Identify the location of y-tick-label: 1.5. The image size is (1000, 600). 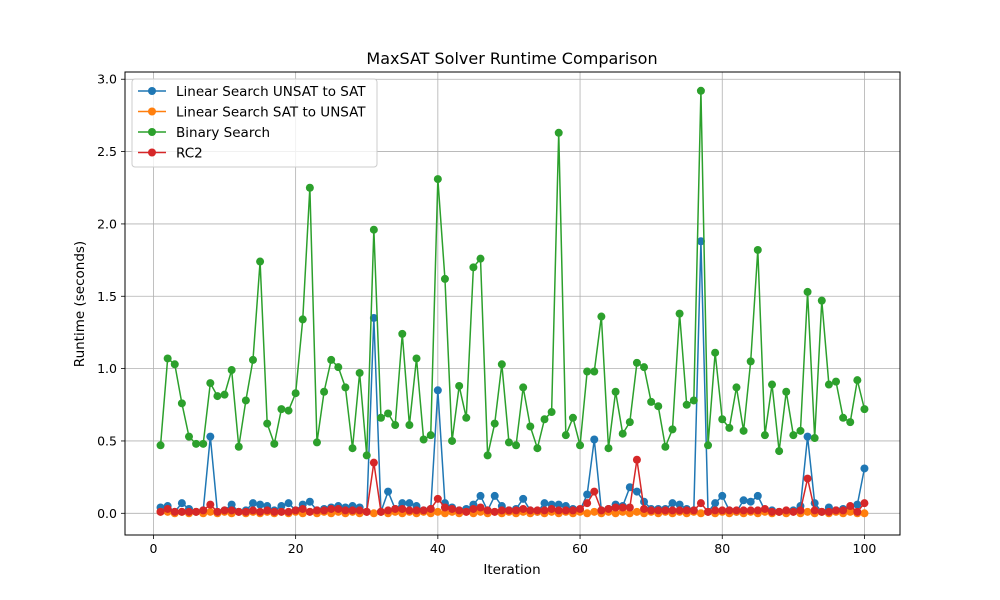
(107, 296).